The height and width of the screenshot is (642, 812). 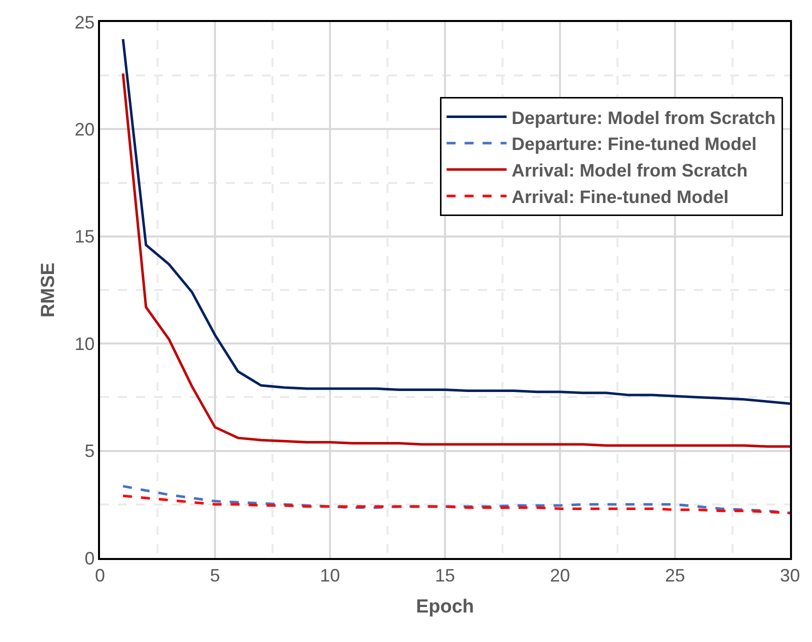 I want to click on y-axis-title: RMSE, so click(x=48, y=290).